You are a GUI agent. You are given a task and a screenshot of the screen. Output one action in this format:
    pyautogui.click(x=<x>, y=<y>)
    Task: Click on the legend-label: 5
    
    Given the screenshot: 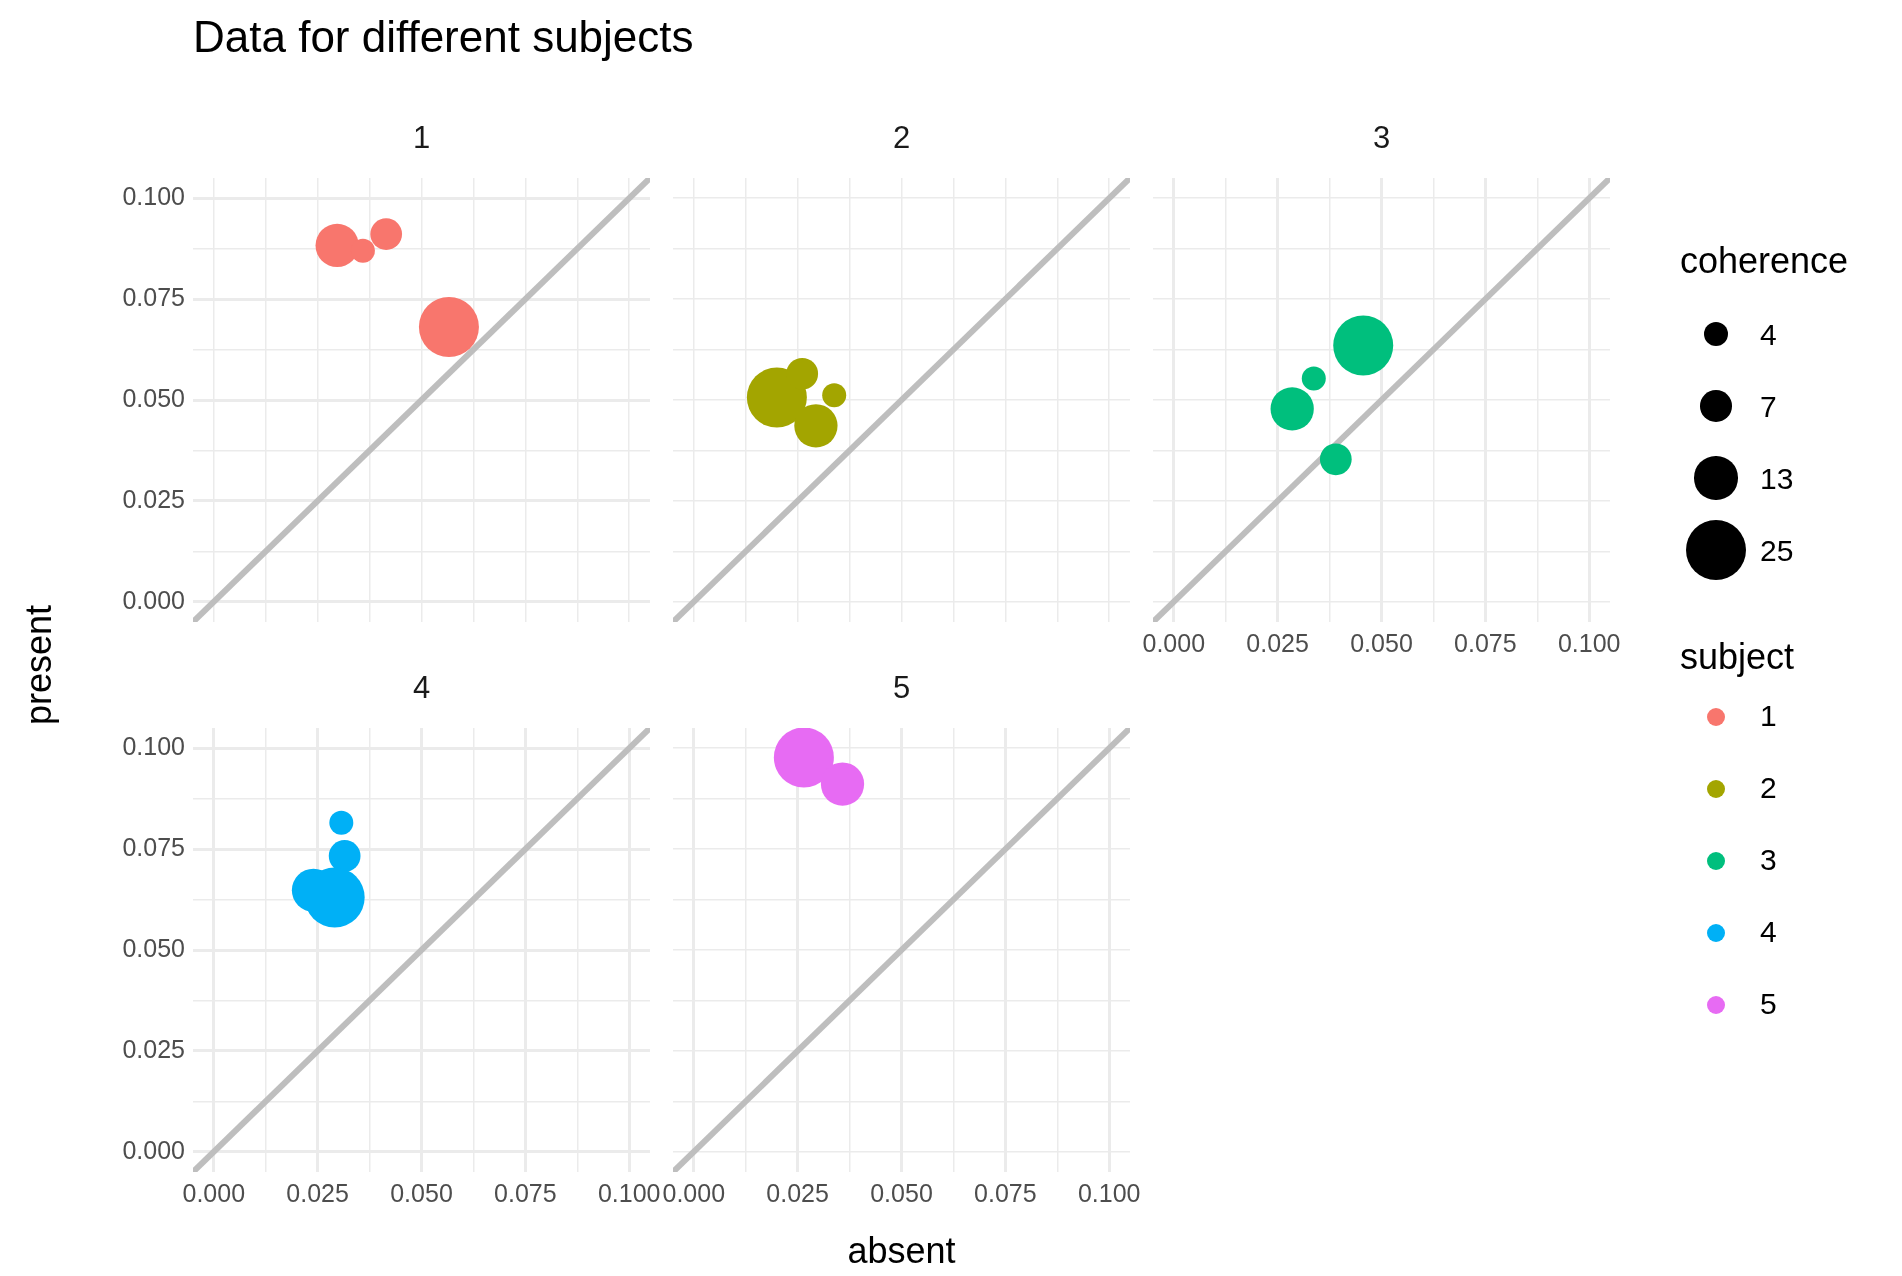 What is the action you would take?
    pyautogui.click(x=1768, y=1004)
    